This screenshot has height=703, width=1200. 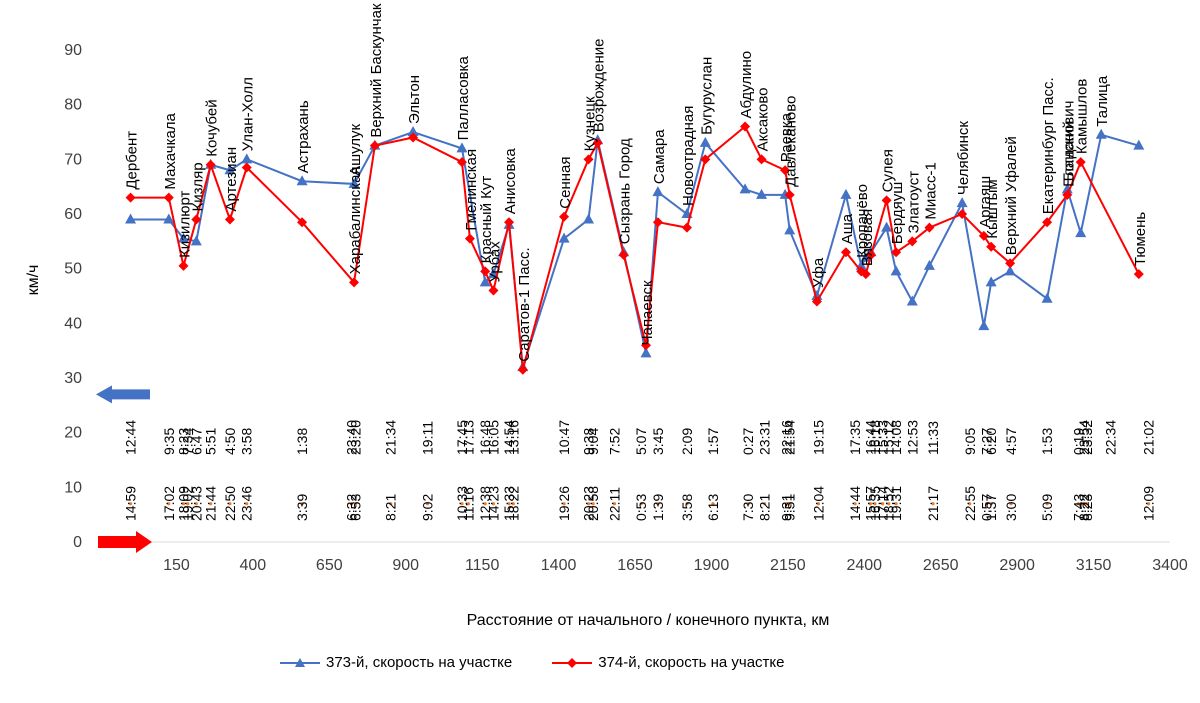 What do you see at coordinates (641, 507) in the screenshot?
I see `time-label-374: 0:53` at bounding box center [641, 507].